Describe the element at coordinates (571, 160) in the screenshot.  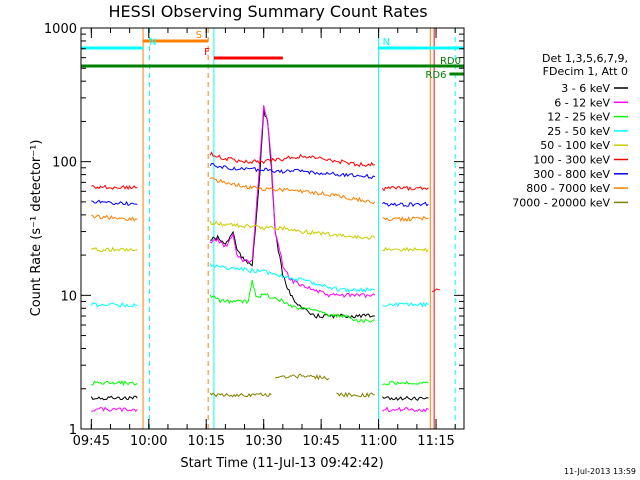
I see `legend-label-100-300-kev: 100 - 300 keV` at that location.